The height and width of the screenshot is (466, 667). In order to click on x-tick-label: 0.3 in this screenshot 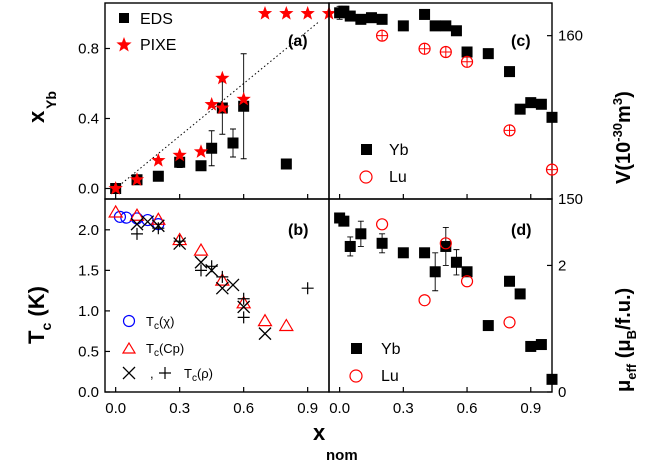, I will do `click(179, 408)`.